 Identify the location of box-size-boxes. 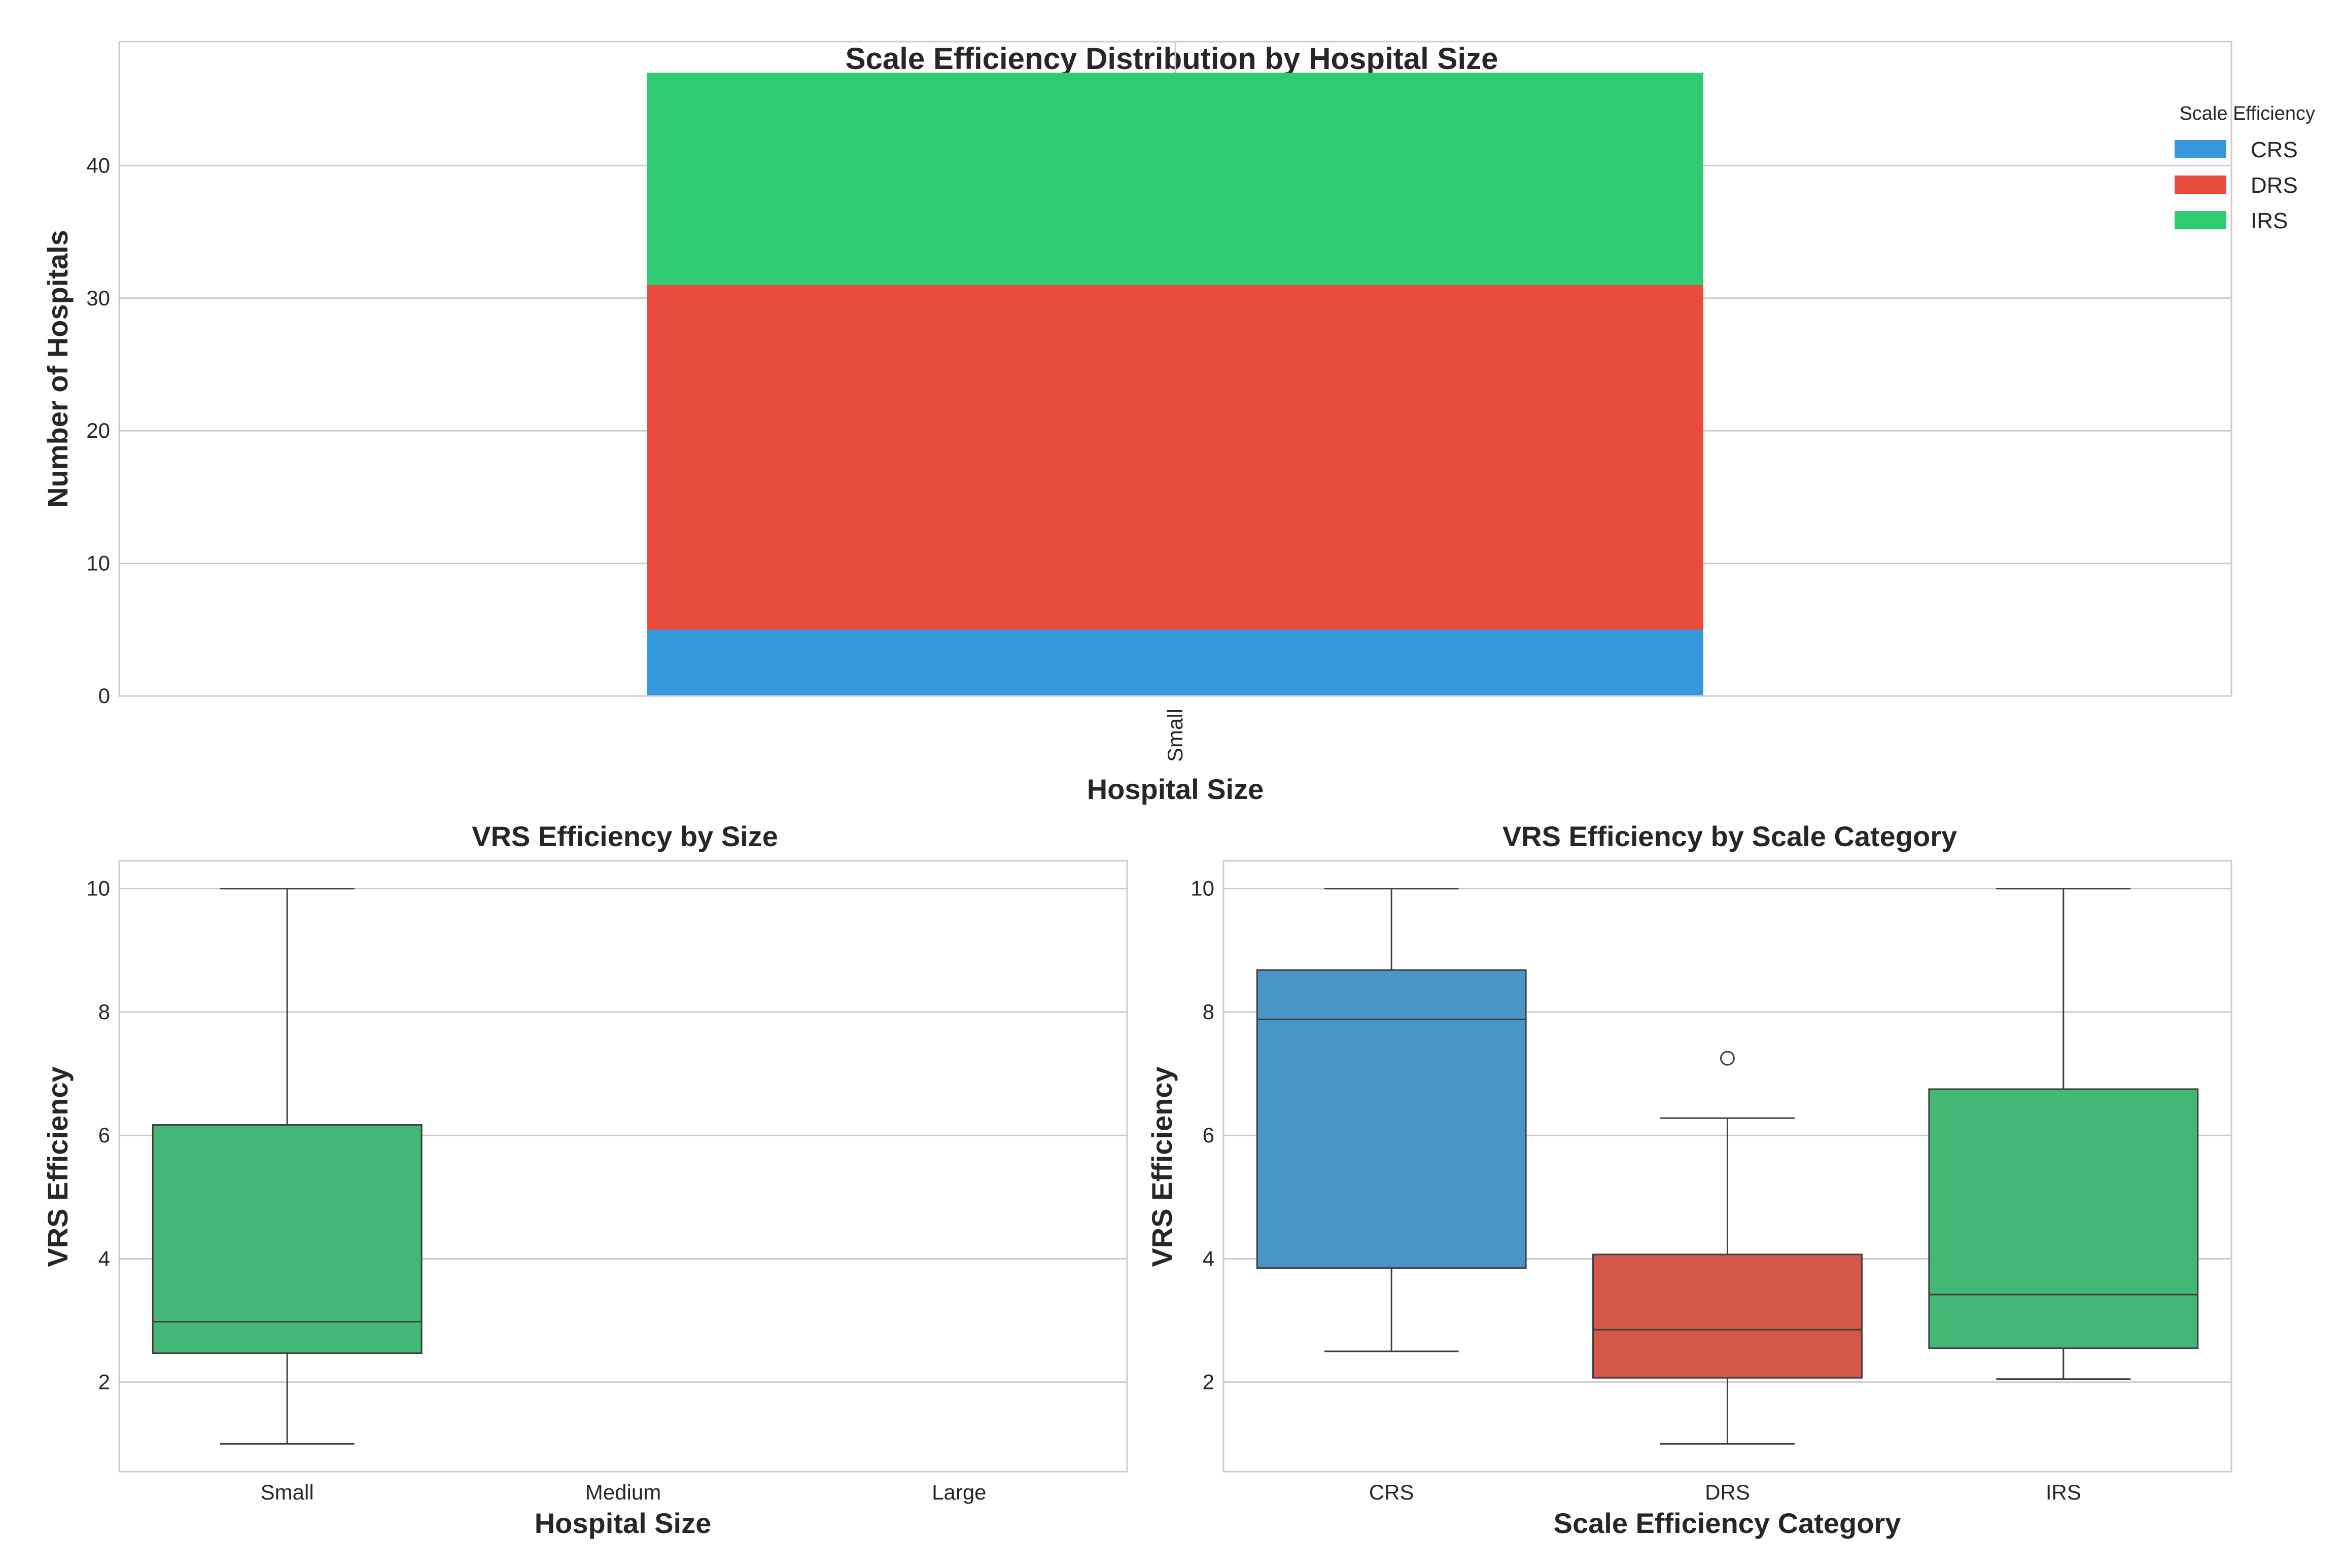
(287, 1166).